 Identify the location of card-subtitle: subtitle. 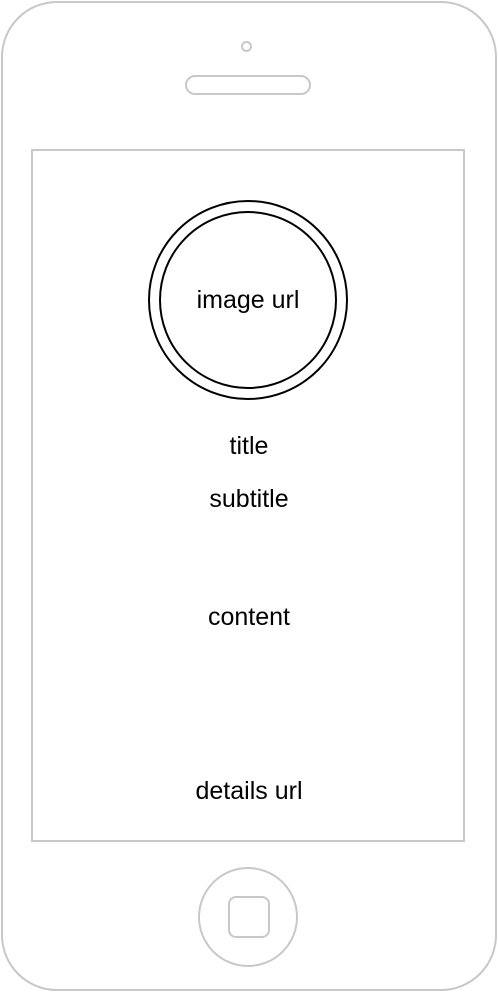
(249, 499).